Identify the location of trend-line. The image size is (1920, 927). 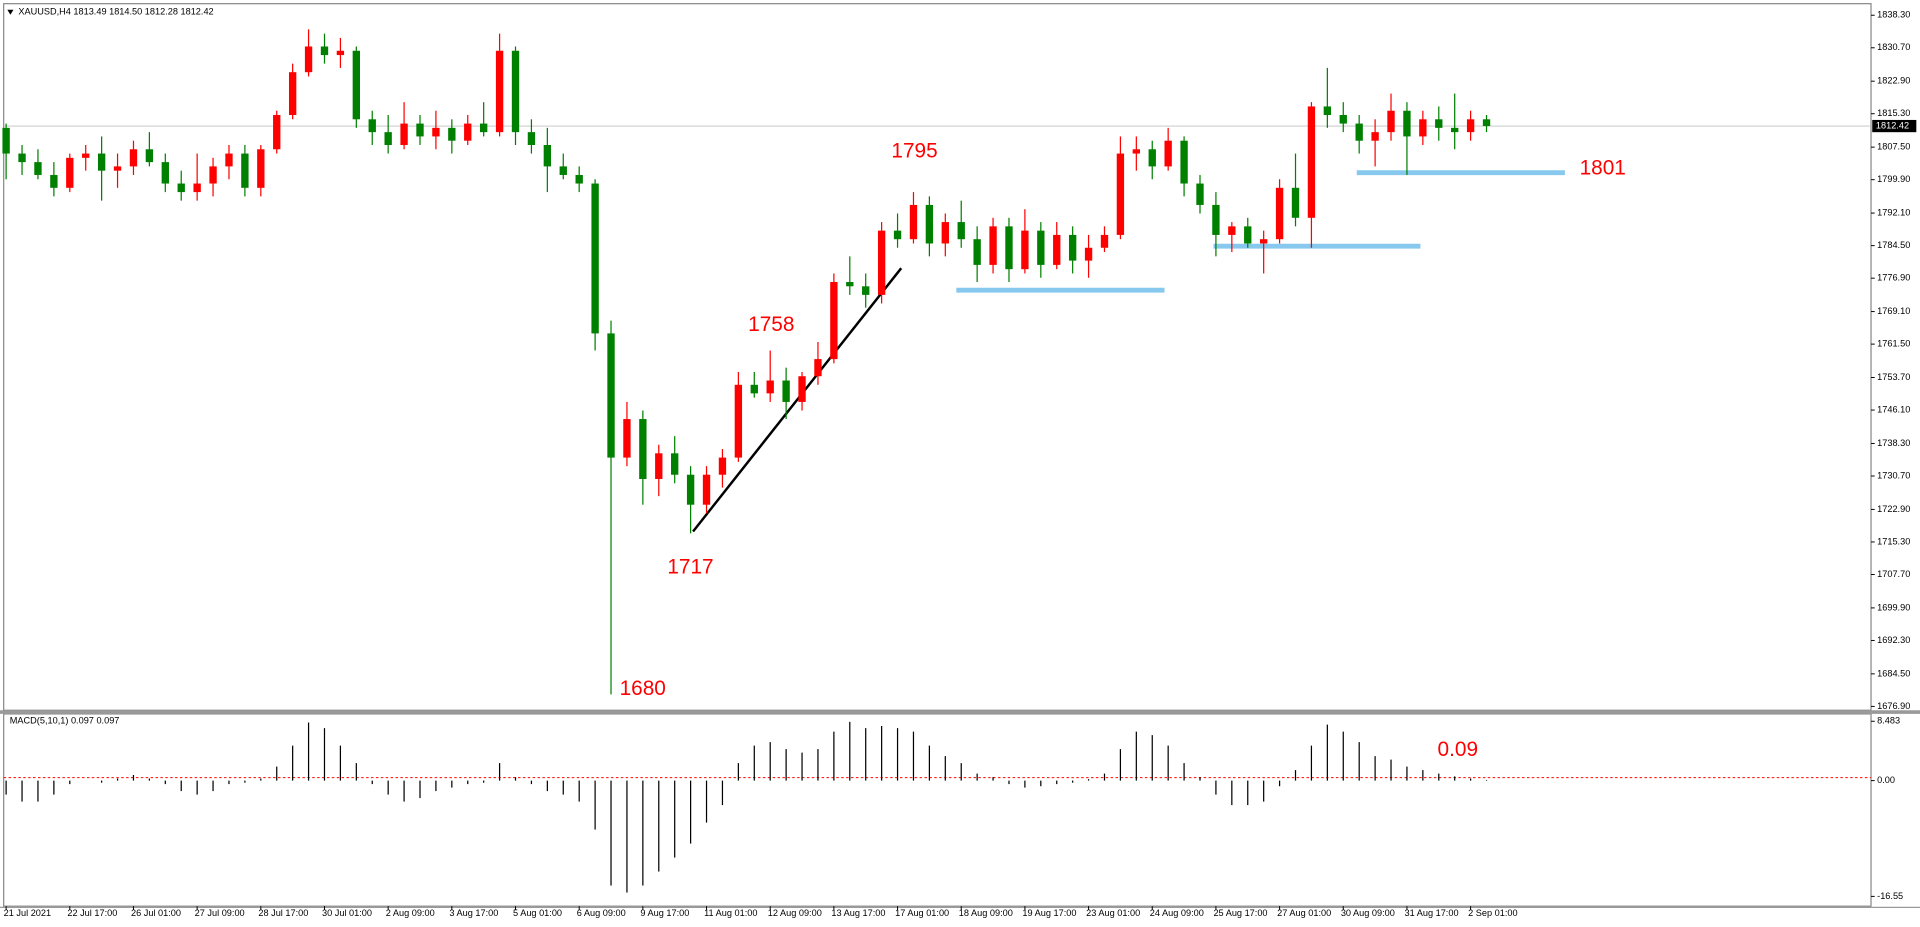
(797, 400).